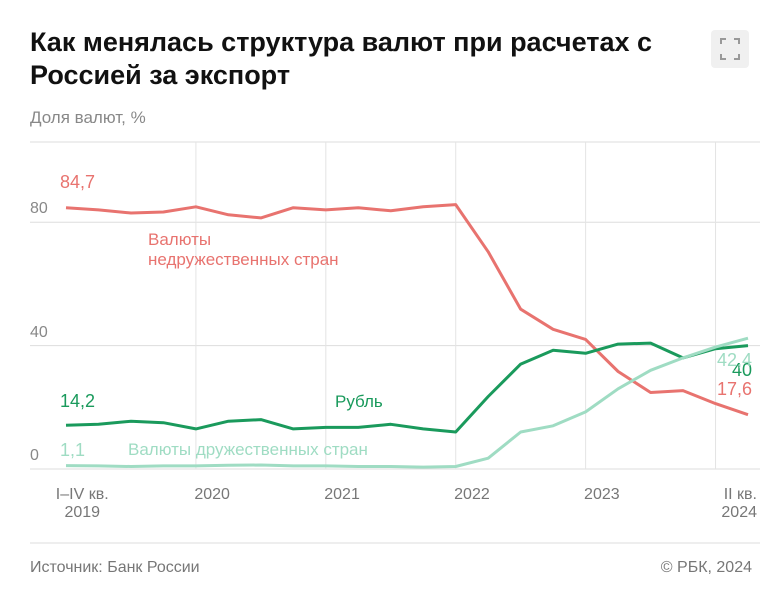 This screenshot has height=606, width=777. I want to click on fullscreen-button, so click(730, 49).